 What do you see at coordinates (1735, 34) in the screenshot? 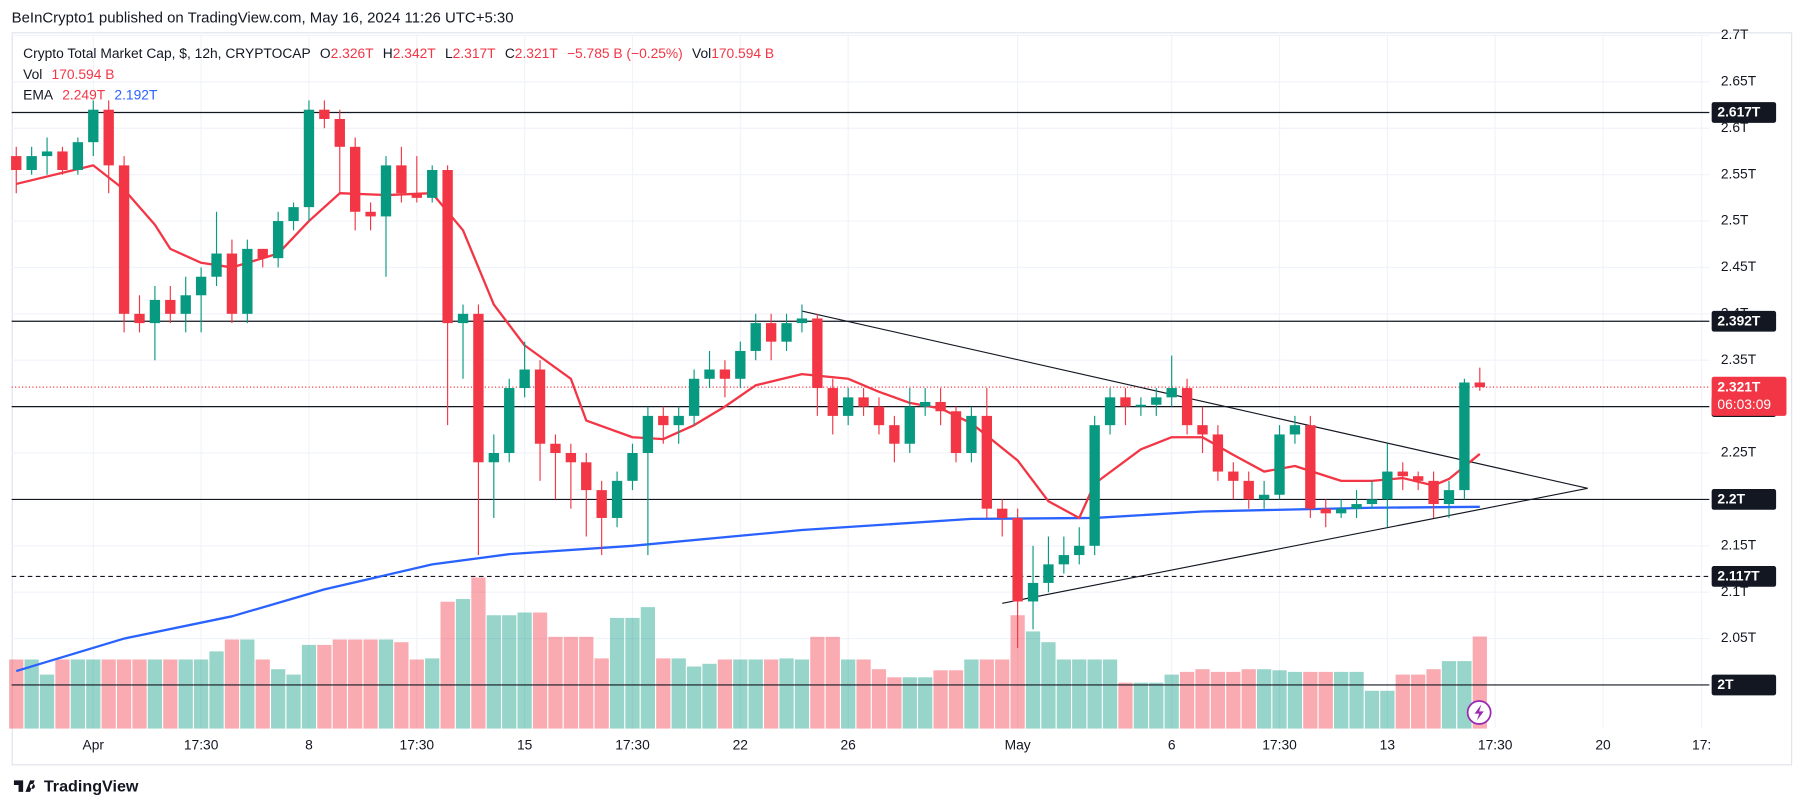
I see `y-tick-label: 2.7T` at bounding box center [1735, 34].